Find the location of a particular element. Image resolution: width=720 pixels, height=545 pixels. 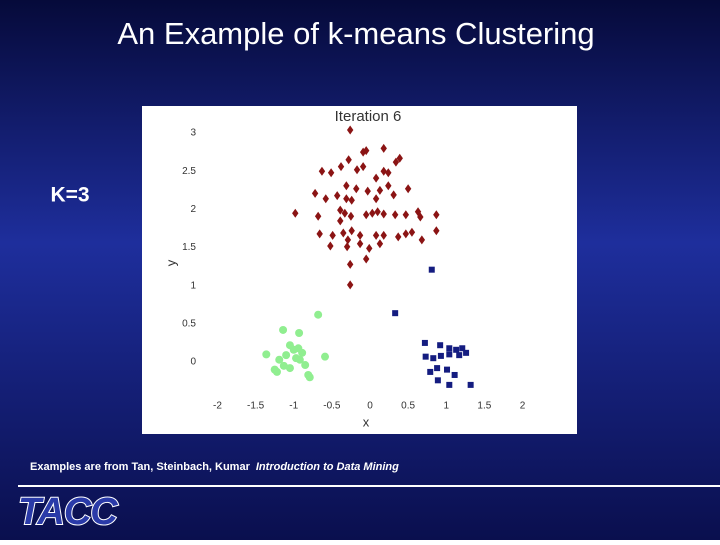

y-tick-label: 0.5 is located at coordinates (189, 323).